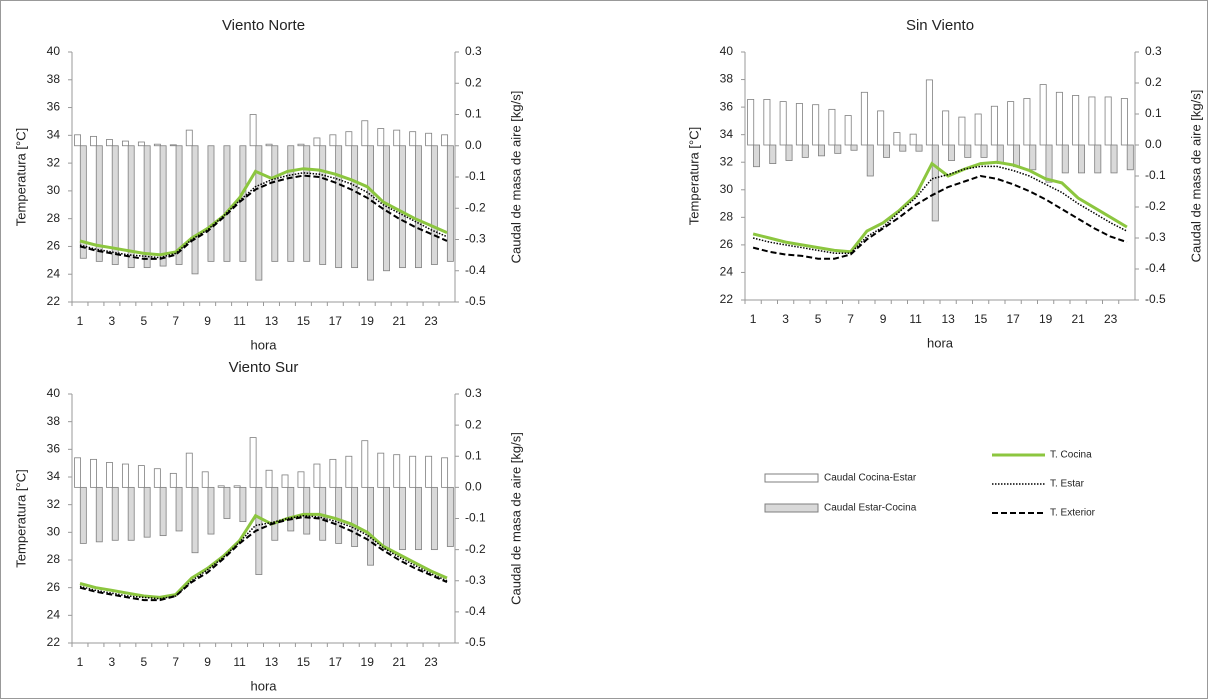 Image resolution: width=1209 pixels, height=700 pixels. What do you see at coordinates (1155, 299) in the screenshot?
I see `y2-tick-label: -0.5` at bounding box center [1155, 299].